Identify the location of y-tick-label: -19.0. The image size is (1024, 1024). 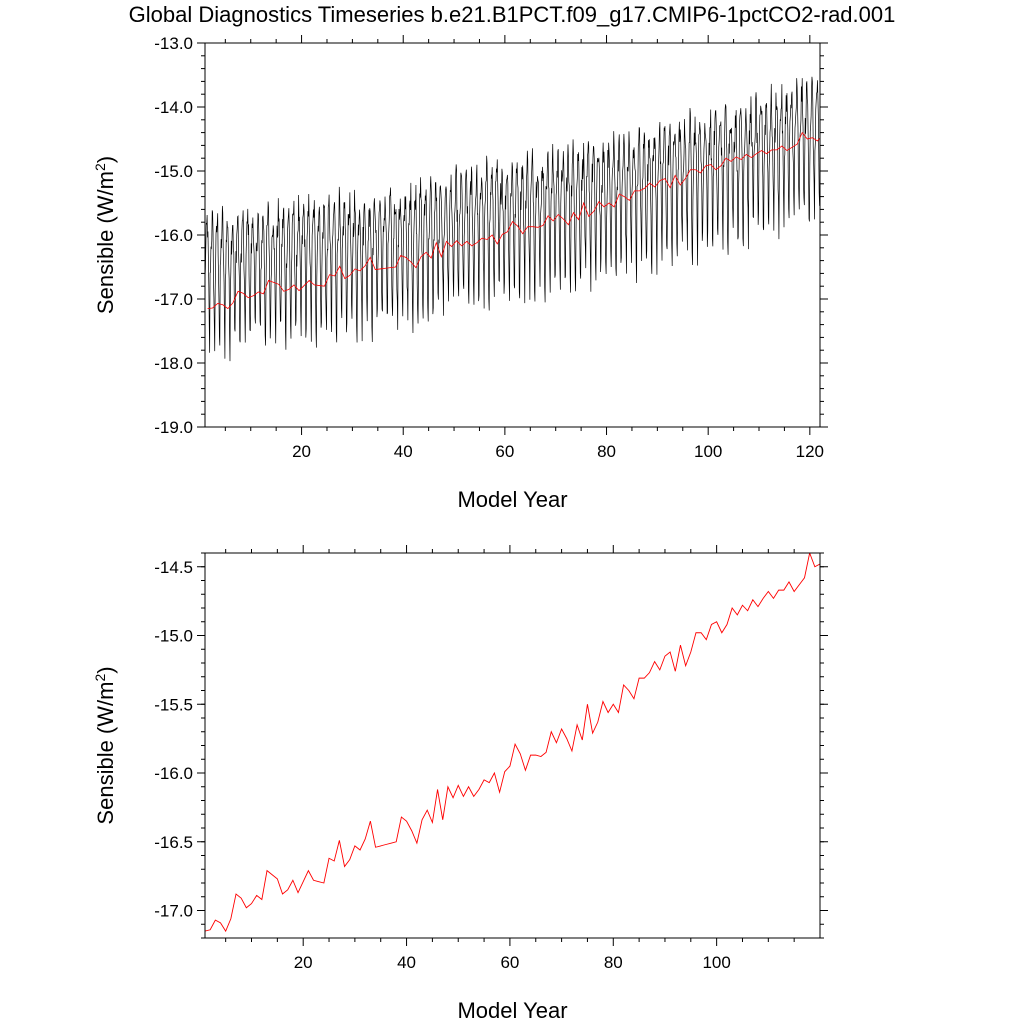
(173, 427).